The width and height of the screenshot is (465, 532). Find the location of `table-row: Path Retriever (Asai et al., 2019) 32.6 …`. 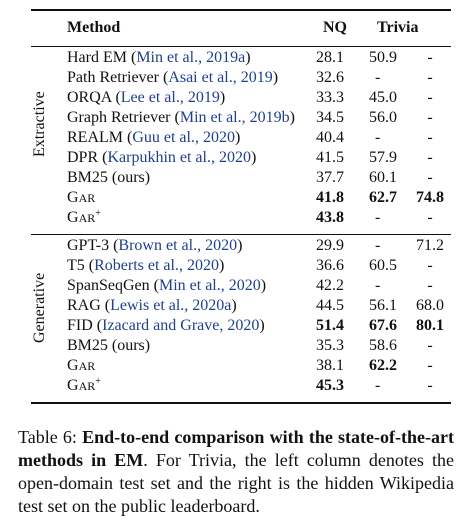

table-row: Path Retriever (Asai et al., 2019) 32.6 … is located at coordinates (241, 78).